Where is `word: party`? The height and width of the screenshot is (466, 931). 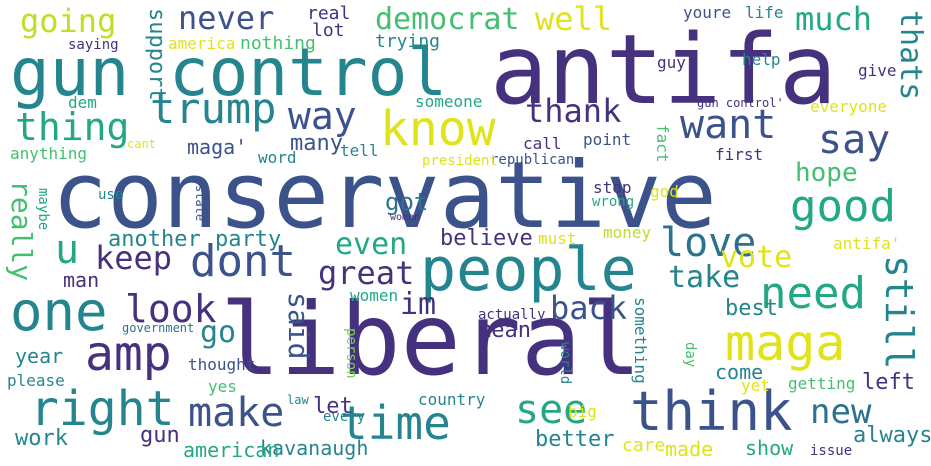
word: party is located at coordinates (248, 239).